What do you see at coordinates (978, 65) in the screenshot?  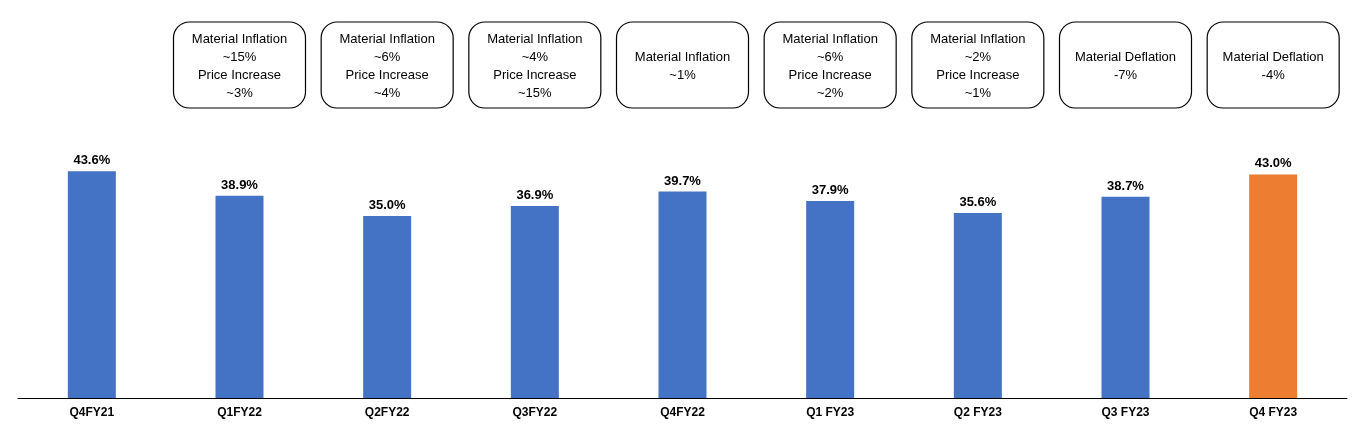 I see `text: Material Inflation ~2% Price Increase ~1%` at bounding box center [978, 65].